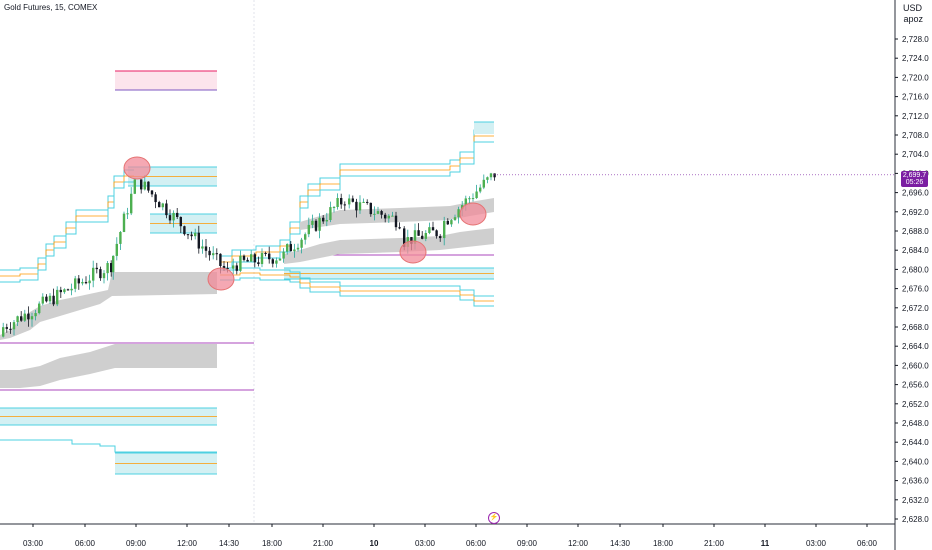 This screenshot has height=550, width=932. I want to click on channel-lower-a, so click(108, 446).